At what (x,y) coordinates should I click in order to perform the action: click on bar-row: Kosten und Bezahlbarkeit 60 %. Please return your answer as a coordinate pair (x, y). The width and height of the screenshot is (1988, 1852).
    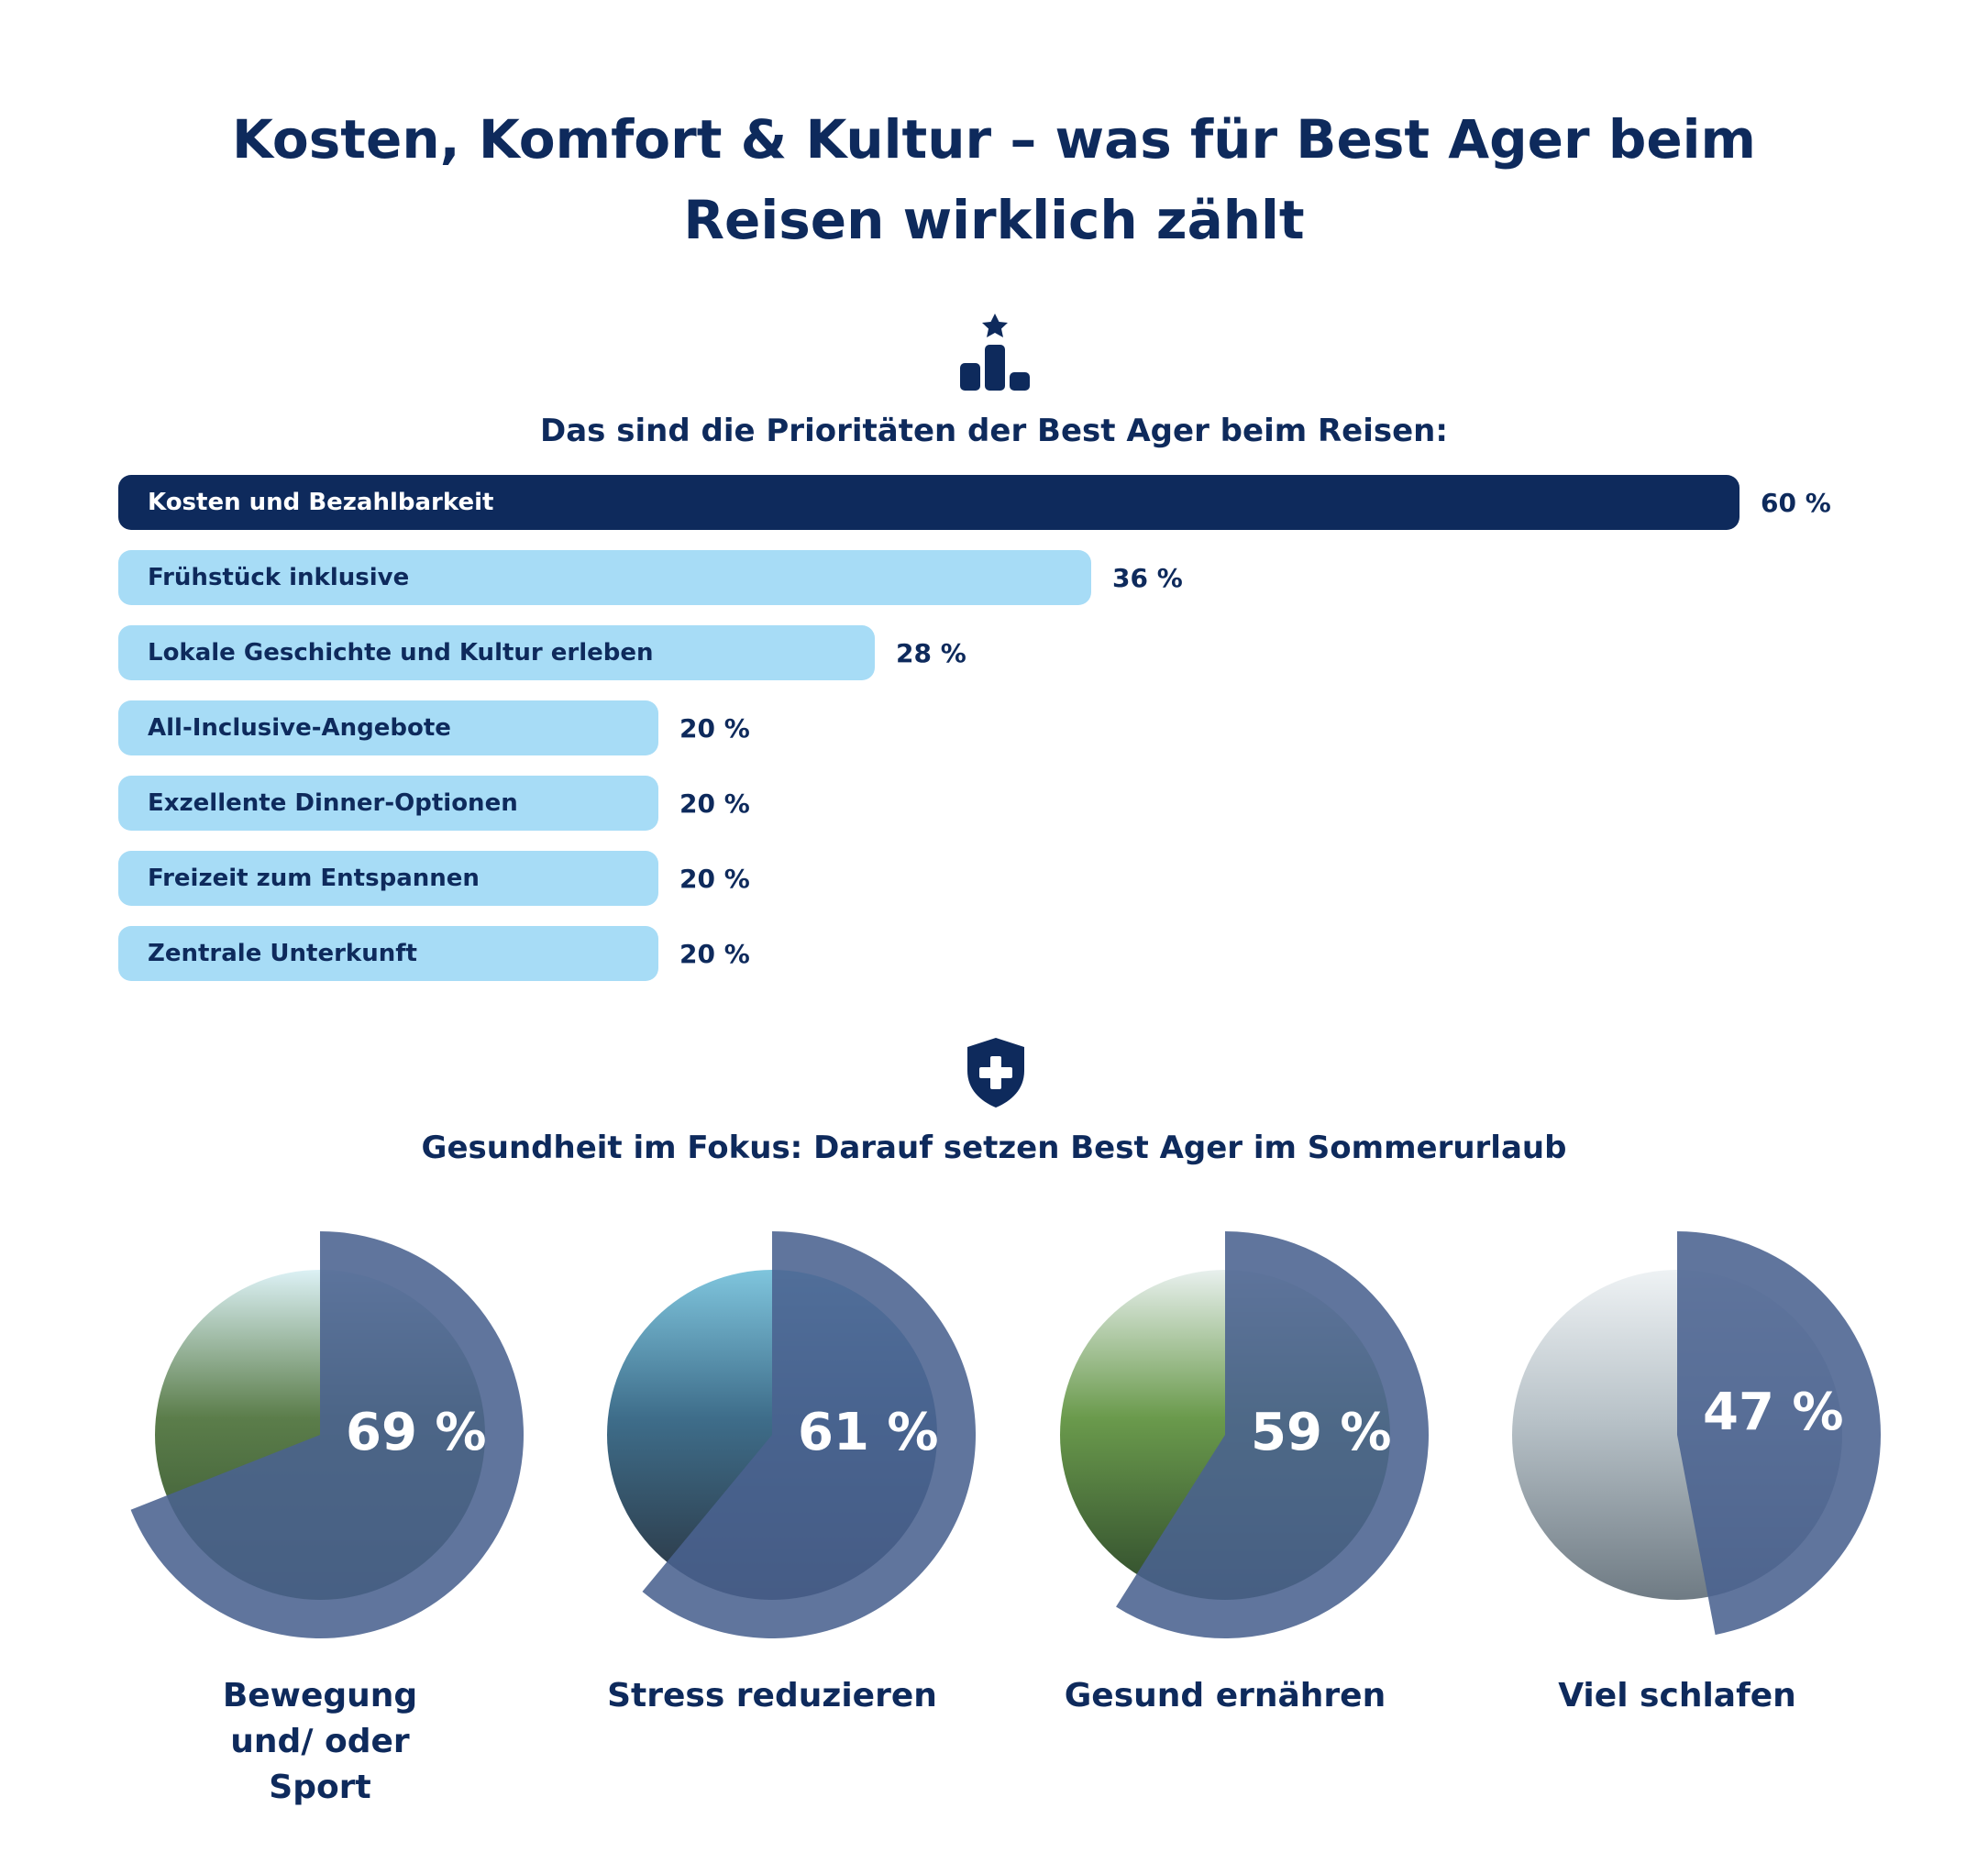
    Looking at the image, I should click on (989, 503).